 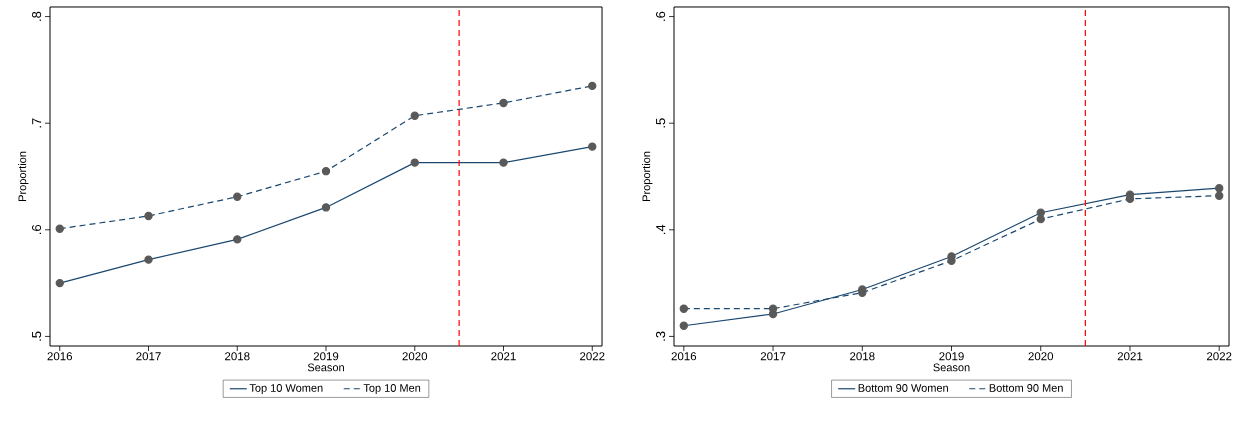 I want to click on legend-label: Top 10 Men, so click(x=392, y=389).